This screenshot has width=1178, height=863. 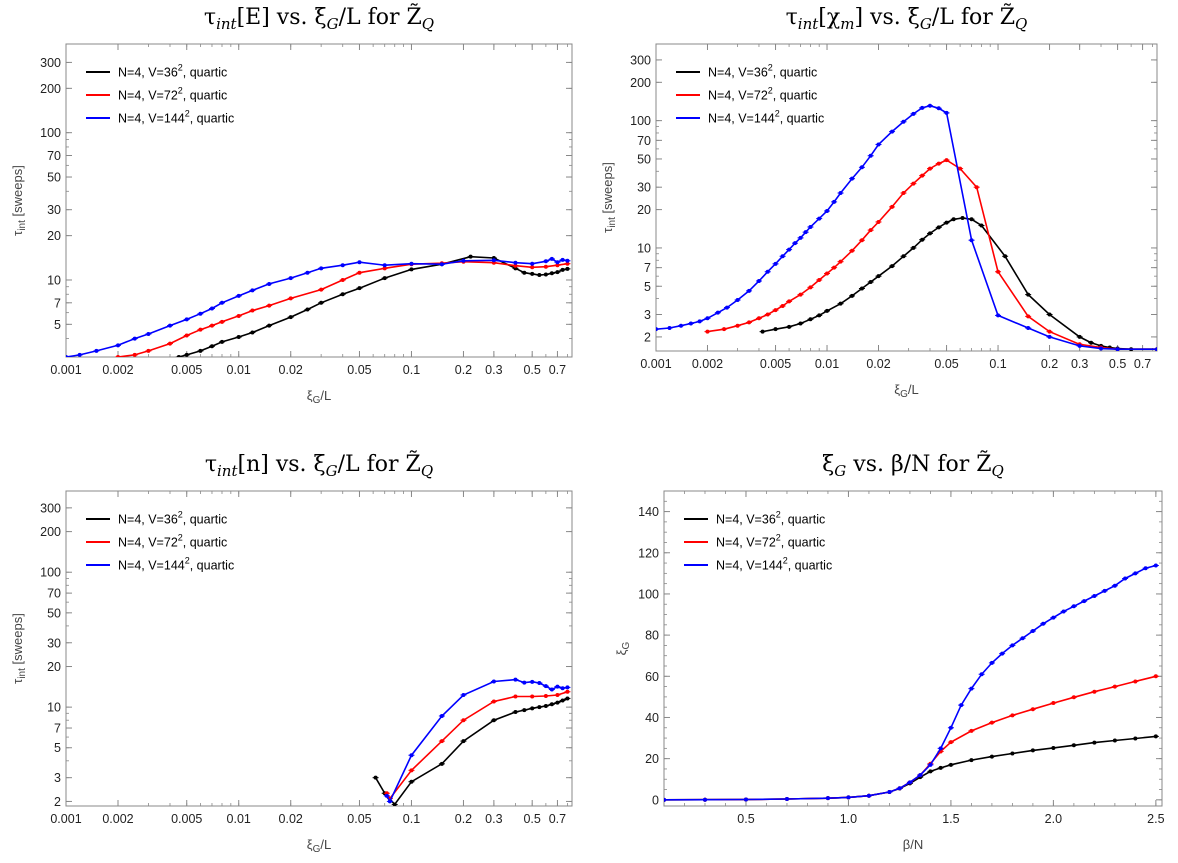 What do you see at coordinates (652, 718) in the screenshot?
I see `y-tick-label: 40` at bounding box center [652, 718].